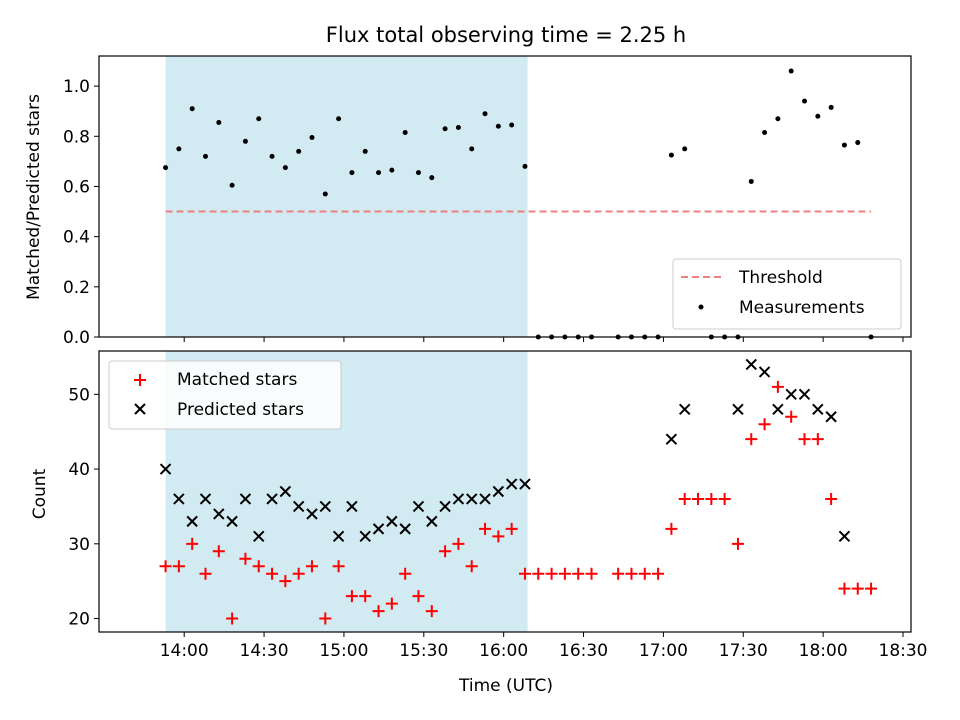 The width and height of the screenshot is (960, 720). What do you see at coordinates (79, 545) in the screenshot?
I see `count-y-tick-label: 30` at bounding box center [79, 545].